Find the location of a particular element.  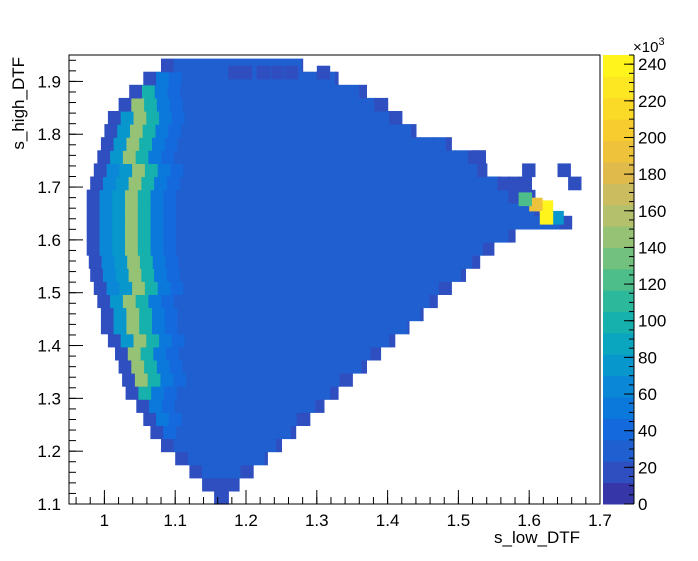

color-scale-multiplier-base: ×10 is located at coordinates (645, 47).